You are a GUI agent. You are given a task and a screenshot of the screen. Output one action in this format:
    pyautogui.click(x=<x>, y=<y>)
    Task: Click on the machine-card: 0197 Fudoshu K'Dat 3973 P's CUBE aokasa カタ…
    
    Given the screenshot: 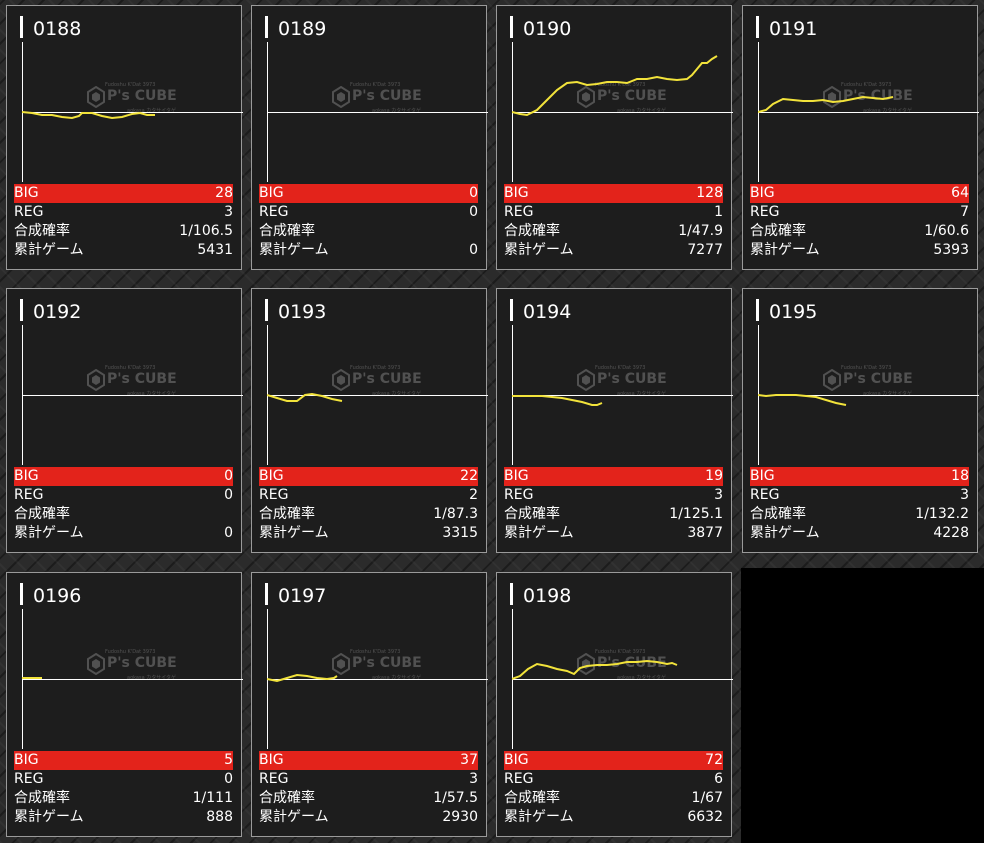 What is the action you would take?
    pyautogui.click(x=369, y=704)
    